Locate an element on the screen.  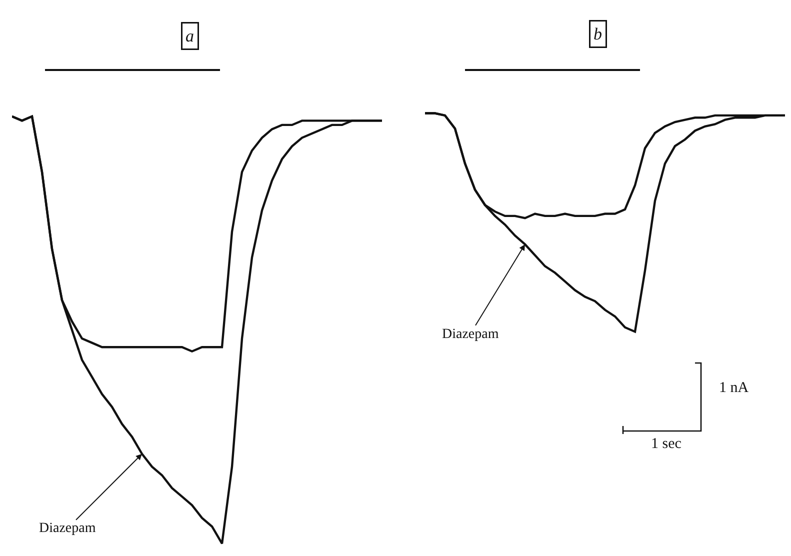
chart-title: b is located at coordinates (598, 34).